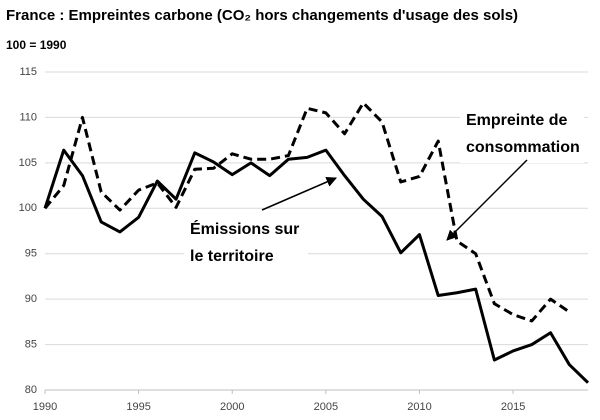 Image resolution: width=600 pixels, height=420 pixels. What do you see at coordinates (45, 407) in the screenshot?
I see `x-tick-label: 1990` at bounding box center [45, 407].